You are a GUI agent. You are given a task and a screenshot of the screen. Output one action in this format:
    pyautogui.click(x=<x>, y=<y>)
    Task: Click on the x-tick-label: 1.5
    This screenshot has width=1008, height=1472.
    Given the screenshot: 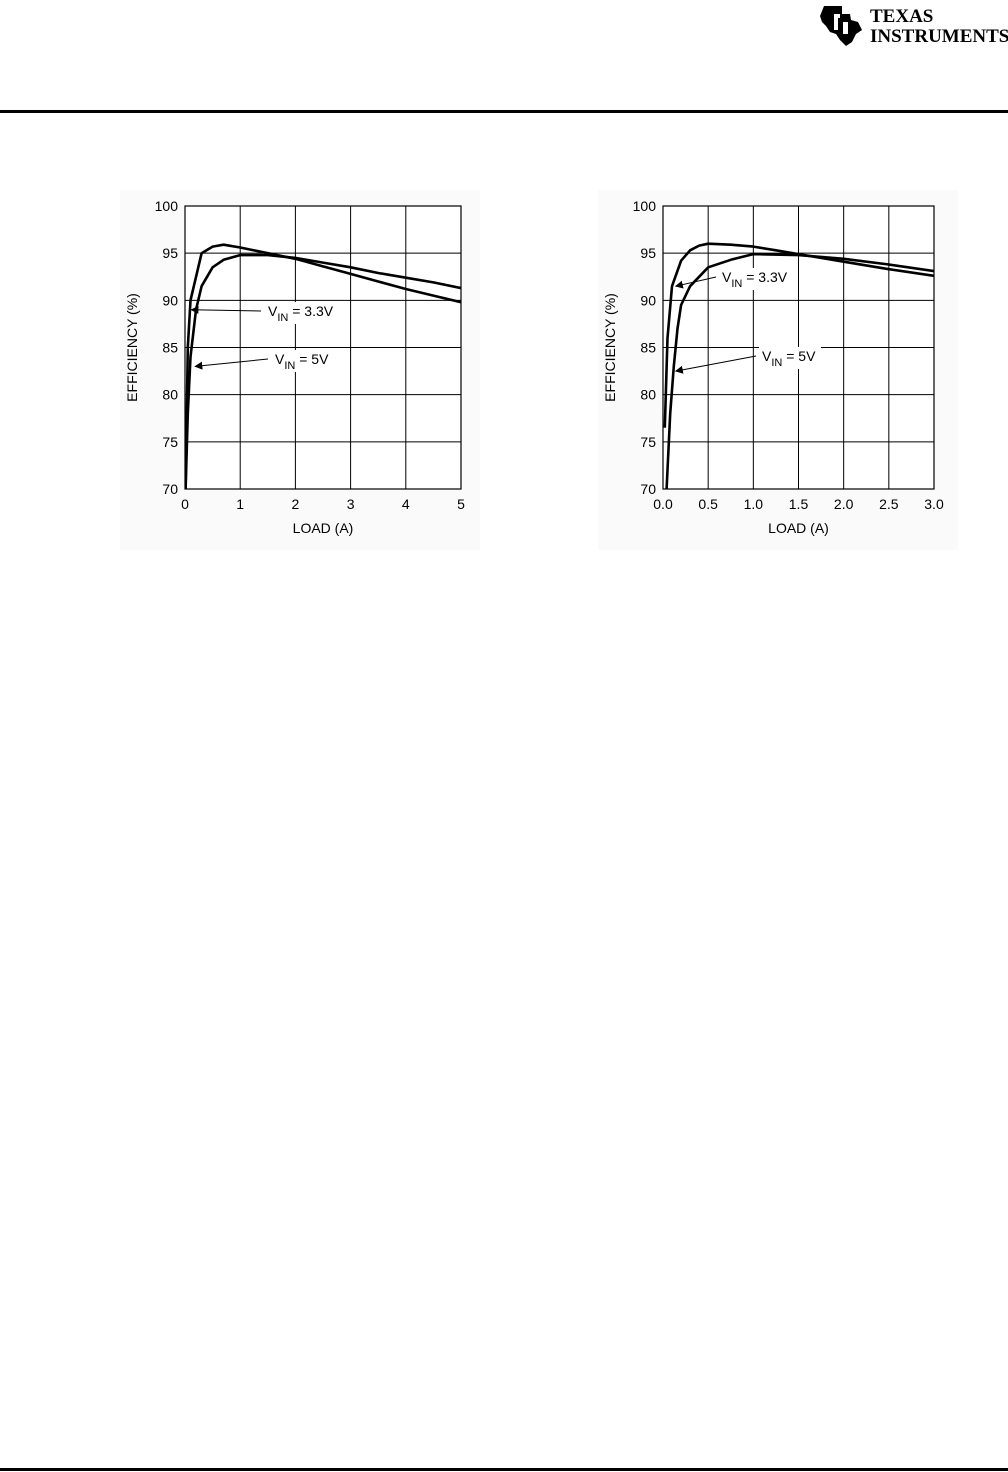 What is the action you would take?
    pyautogui.click(x=799, y=504)
    